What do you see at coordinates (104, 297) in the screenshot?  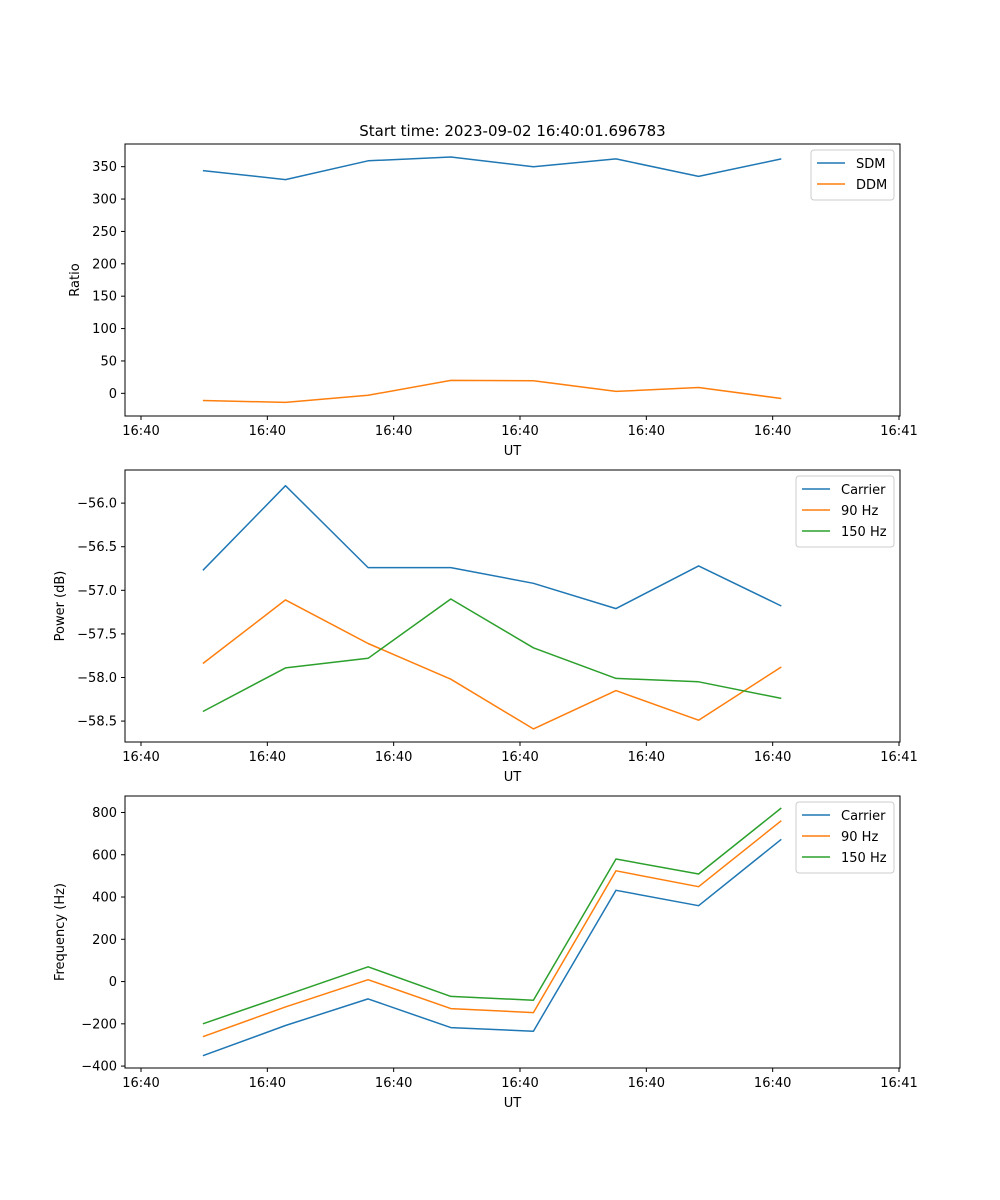 I see `y-tick-label: 150` at bounding box center [104, 297].